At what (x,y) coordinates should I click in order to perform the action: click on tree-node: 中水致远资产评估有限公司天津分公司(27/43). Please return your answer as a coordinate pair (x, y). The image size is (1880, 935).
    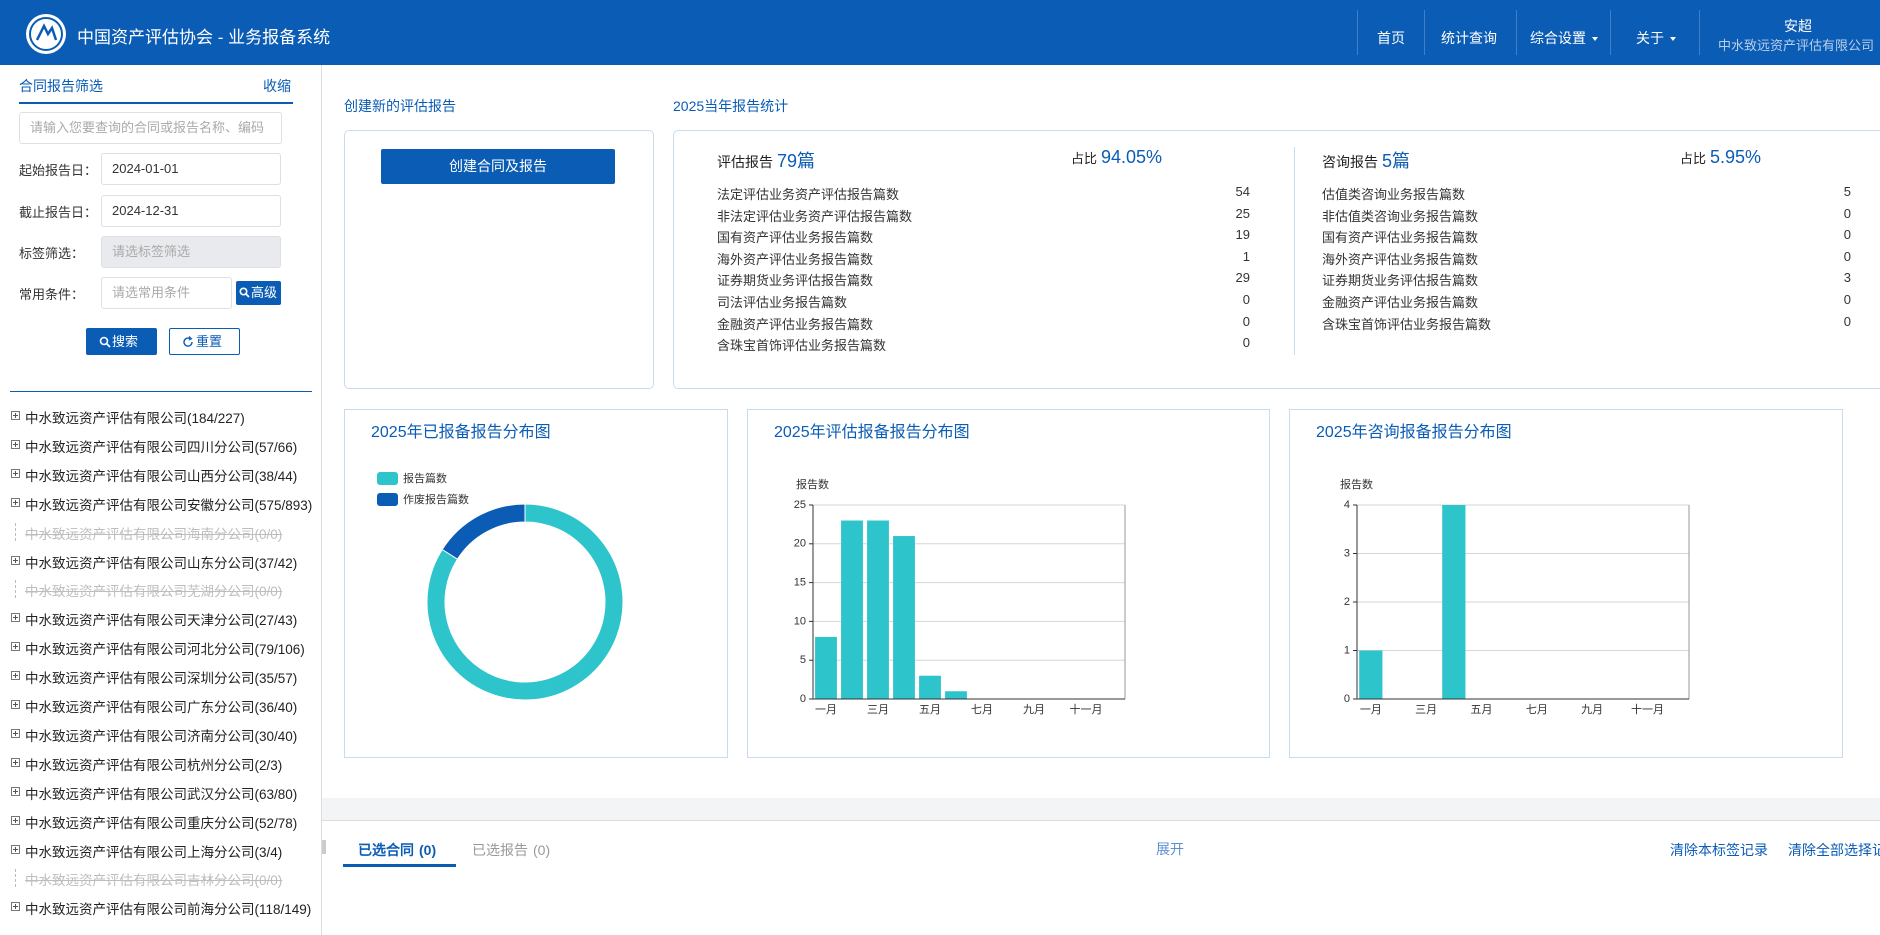
    Looking at the image, I should click on (161, 619).